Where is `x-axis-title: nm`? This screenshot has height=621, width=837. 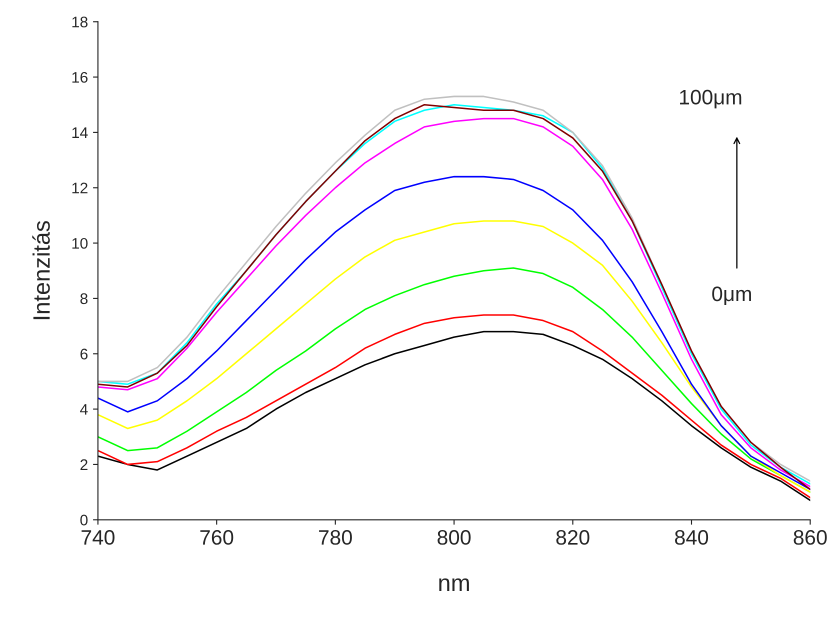
x-axis-title: nm is located at coordinates (454, 585).